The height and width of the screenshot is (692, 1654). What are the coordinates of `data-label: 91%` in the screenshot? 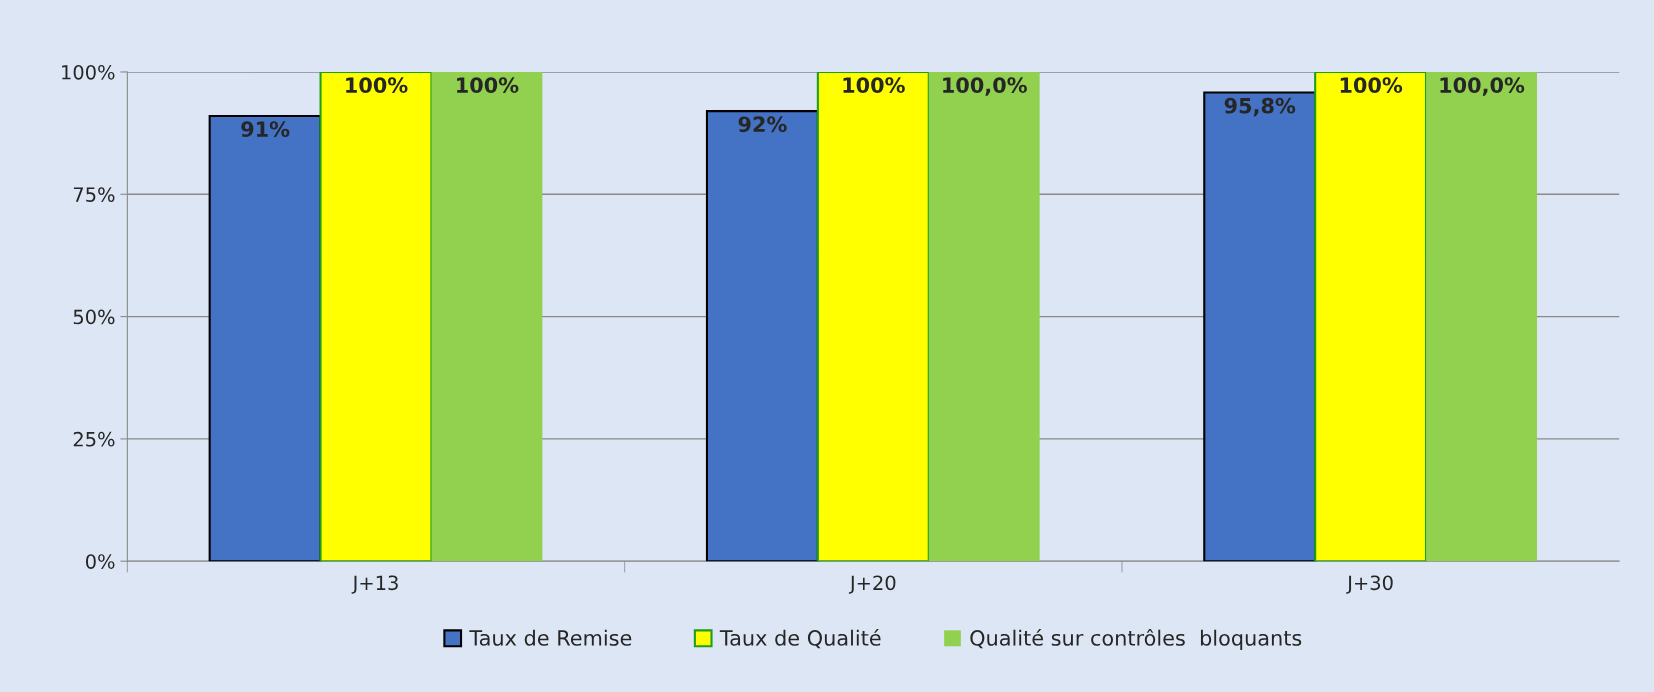 It's located at (265, 129).